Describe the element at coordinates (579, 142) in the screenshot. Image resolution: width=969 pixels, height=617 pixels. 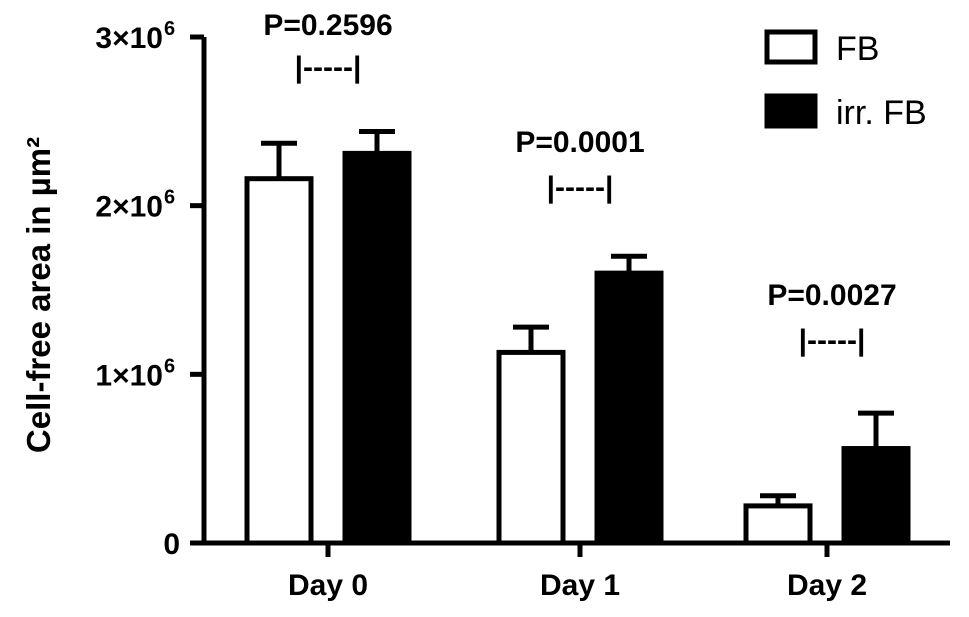
I see `p-value-label: P=0.0001` at that location.